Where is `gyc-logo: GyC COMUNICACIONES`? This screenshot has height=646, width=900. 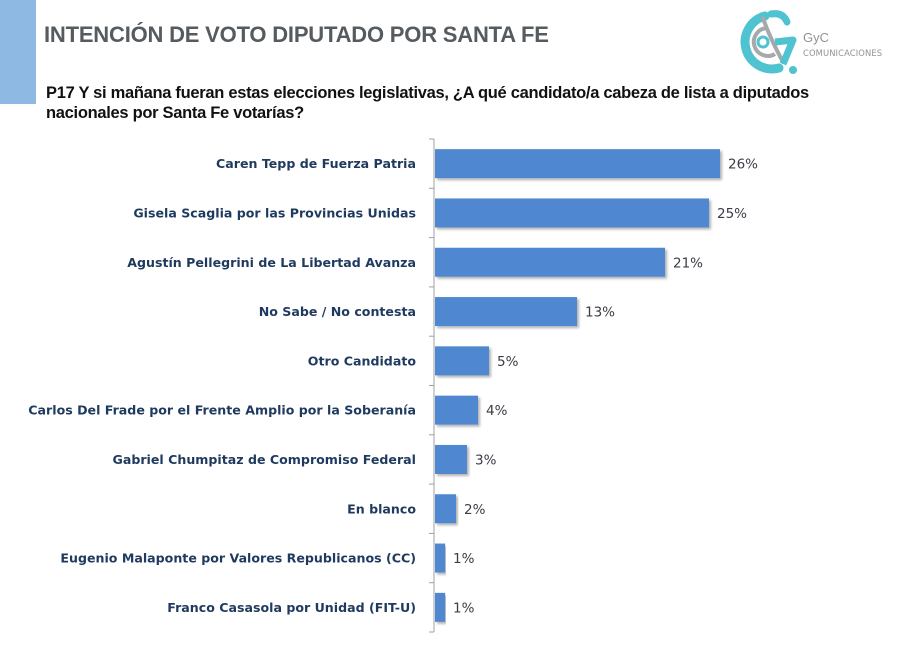 gyc-logo: GyC COMUNICACIONES is located at coordinates (815, 43).